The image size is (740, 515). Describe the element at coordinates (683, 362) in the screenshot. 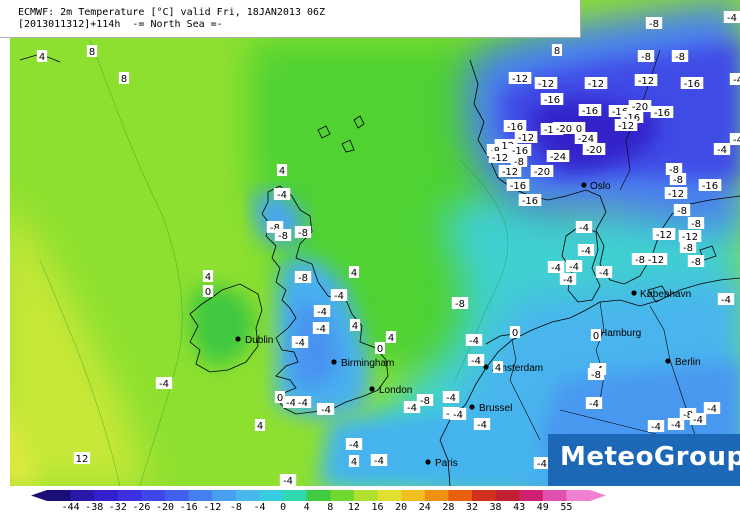

I see `city-berlin: Berlin` at that location.